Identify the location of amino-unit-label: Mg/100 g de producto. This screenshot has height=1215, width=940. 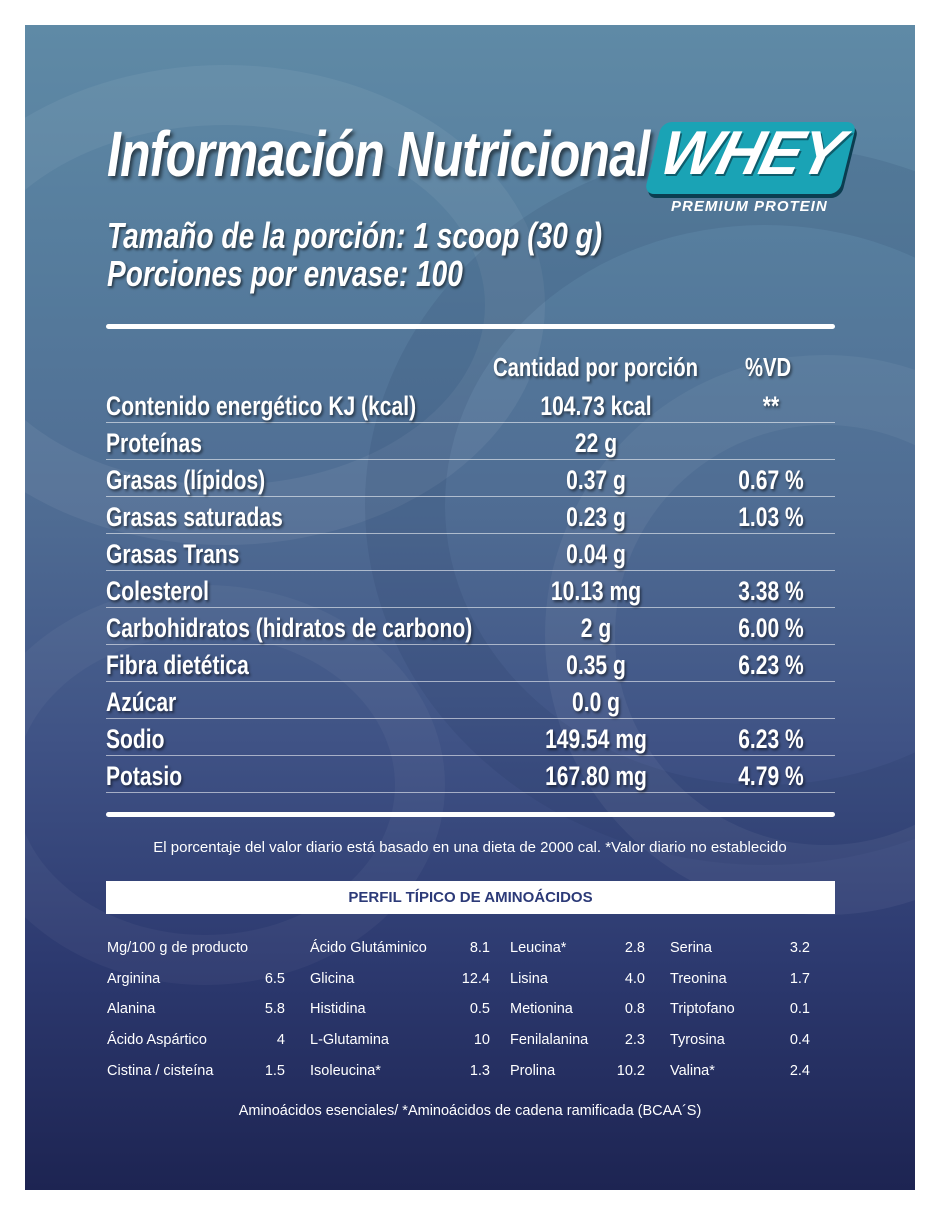
(178, 948).